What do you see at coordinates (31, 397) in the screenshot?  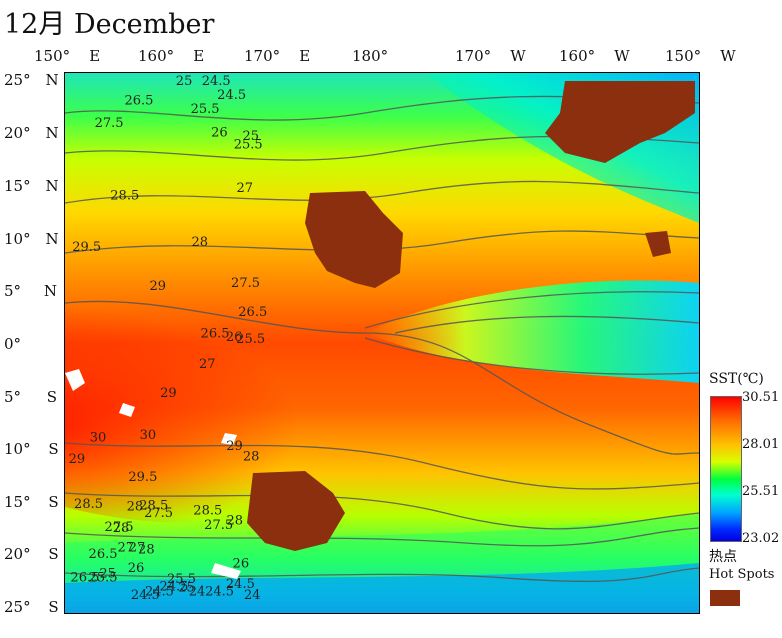 I see `lat-label: 5° S` at bounding box center [31, 397].